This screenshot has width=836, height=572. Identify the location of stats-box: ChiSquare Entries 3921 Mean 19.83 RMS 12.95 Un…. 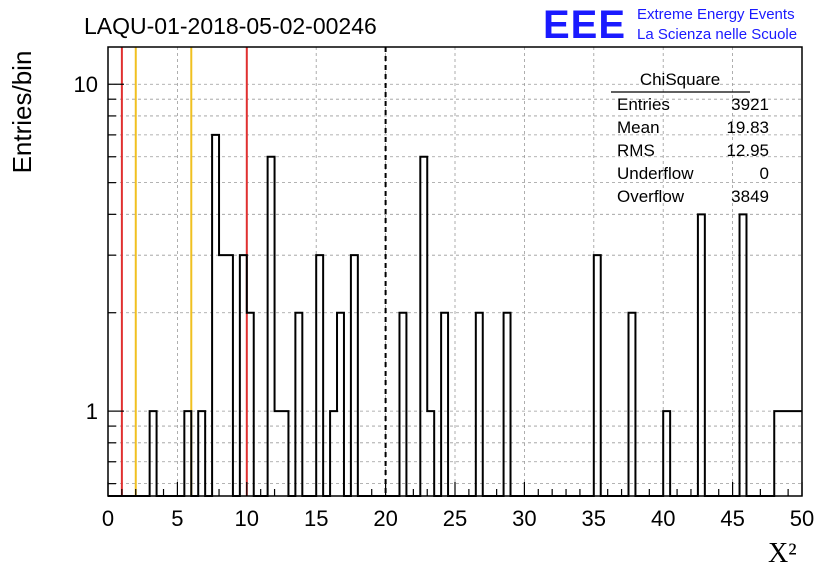
(690, 138).